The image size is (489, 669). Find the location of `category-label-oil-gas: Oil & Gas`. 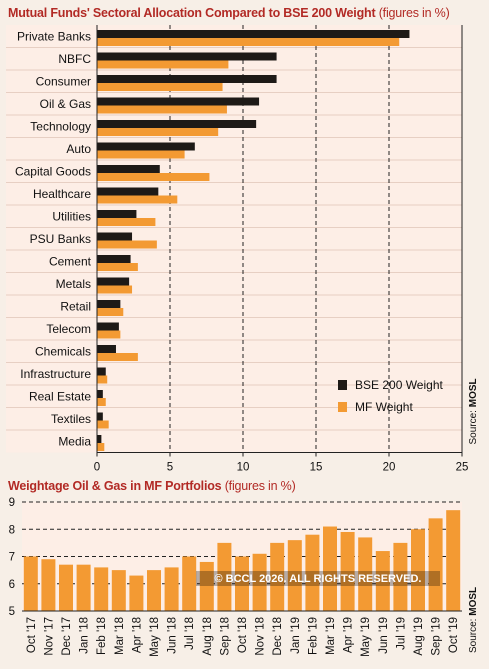

category-label-oil-gas: Oil & Gas is located at coordinates (65, 104).